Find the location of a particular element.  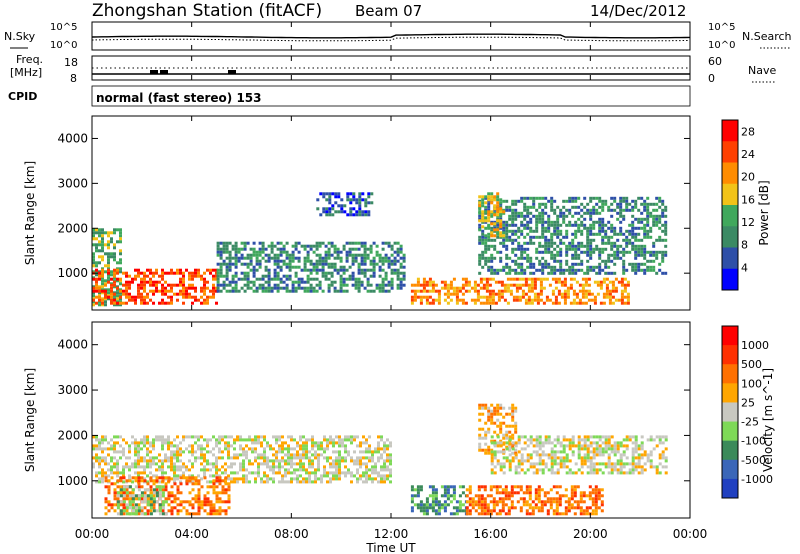

velocity-colorbar-label-text: Velocity [m s^-1] is located at coordinates (768, 420).